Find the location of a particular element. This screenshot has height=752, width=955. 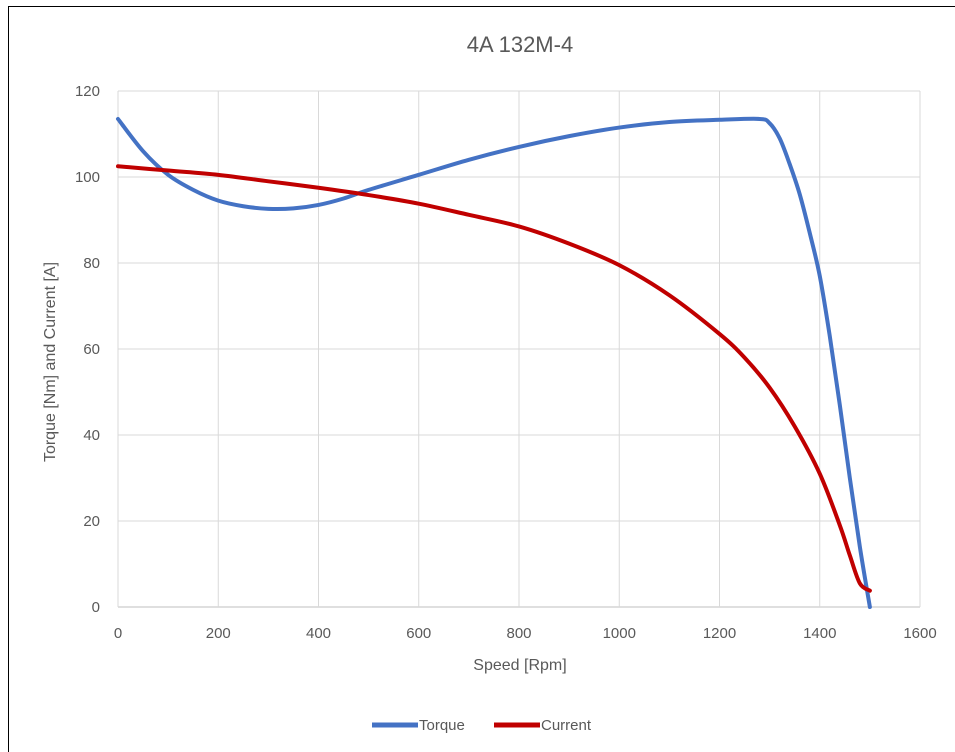

x-tick-label: 400 is located at coordinates (318, 633).